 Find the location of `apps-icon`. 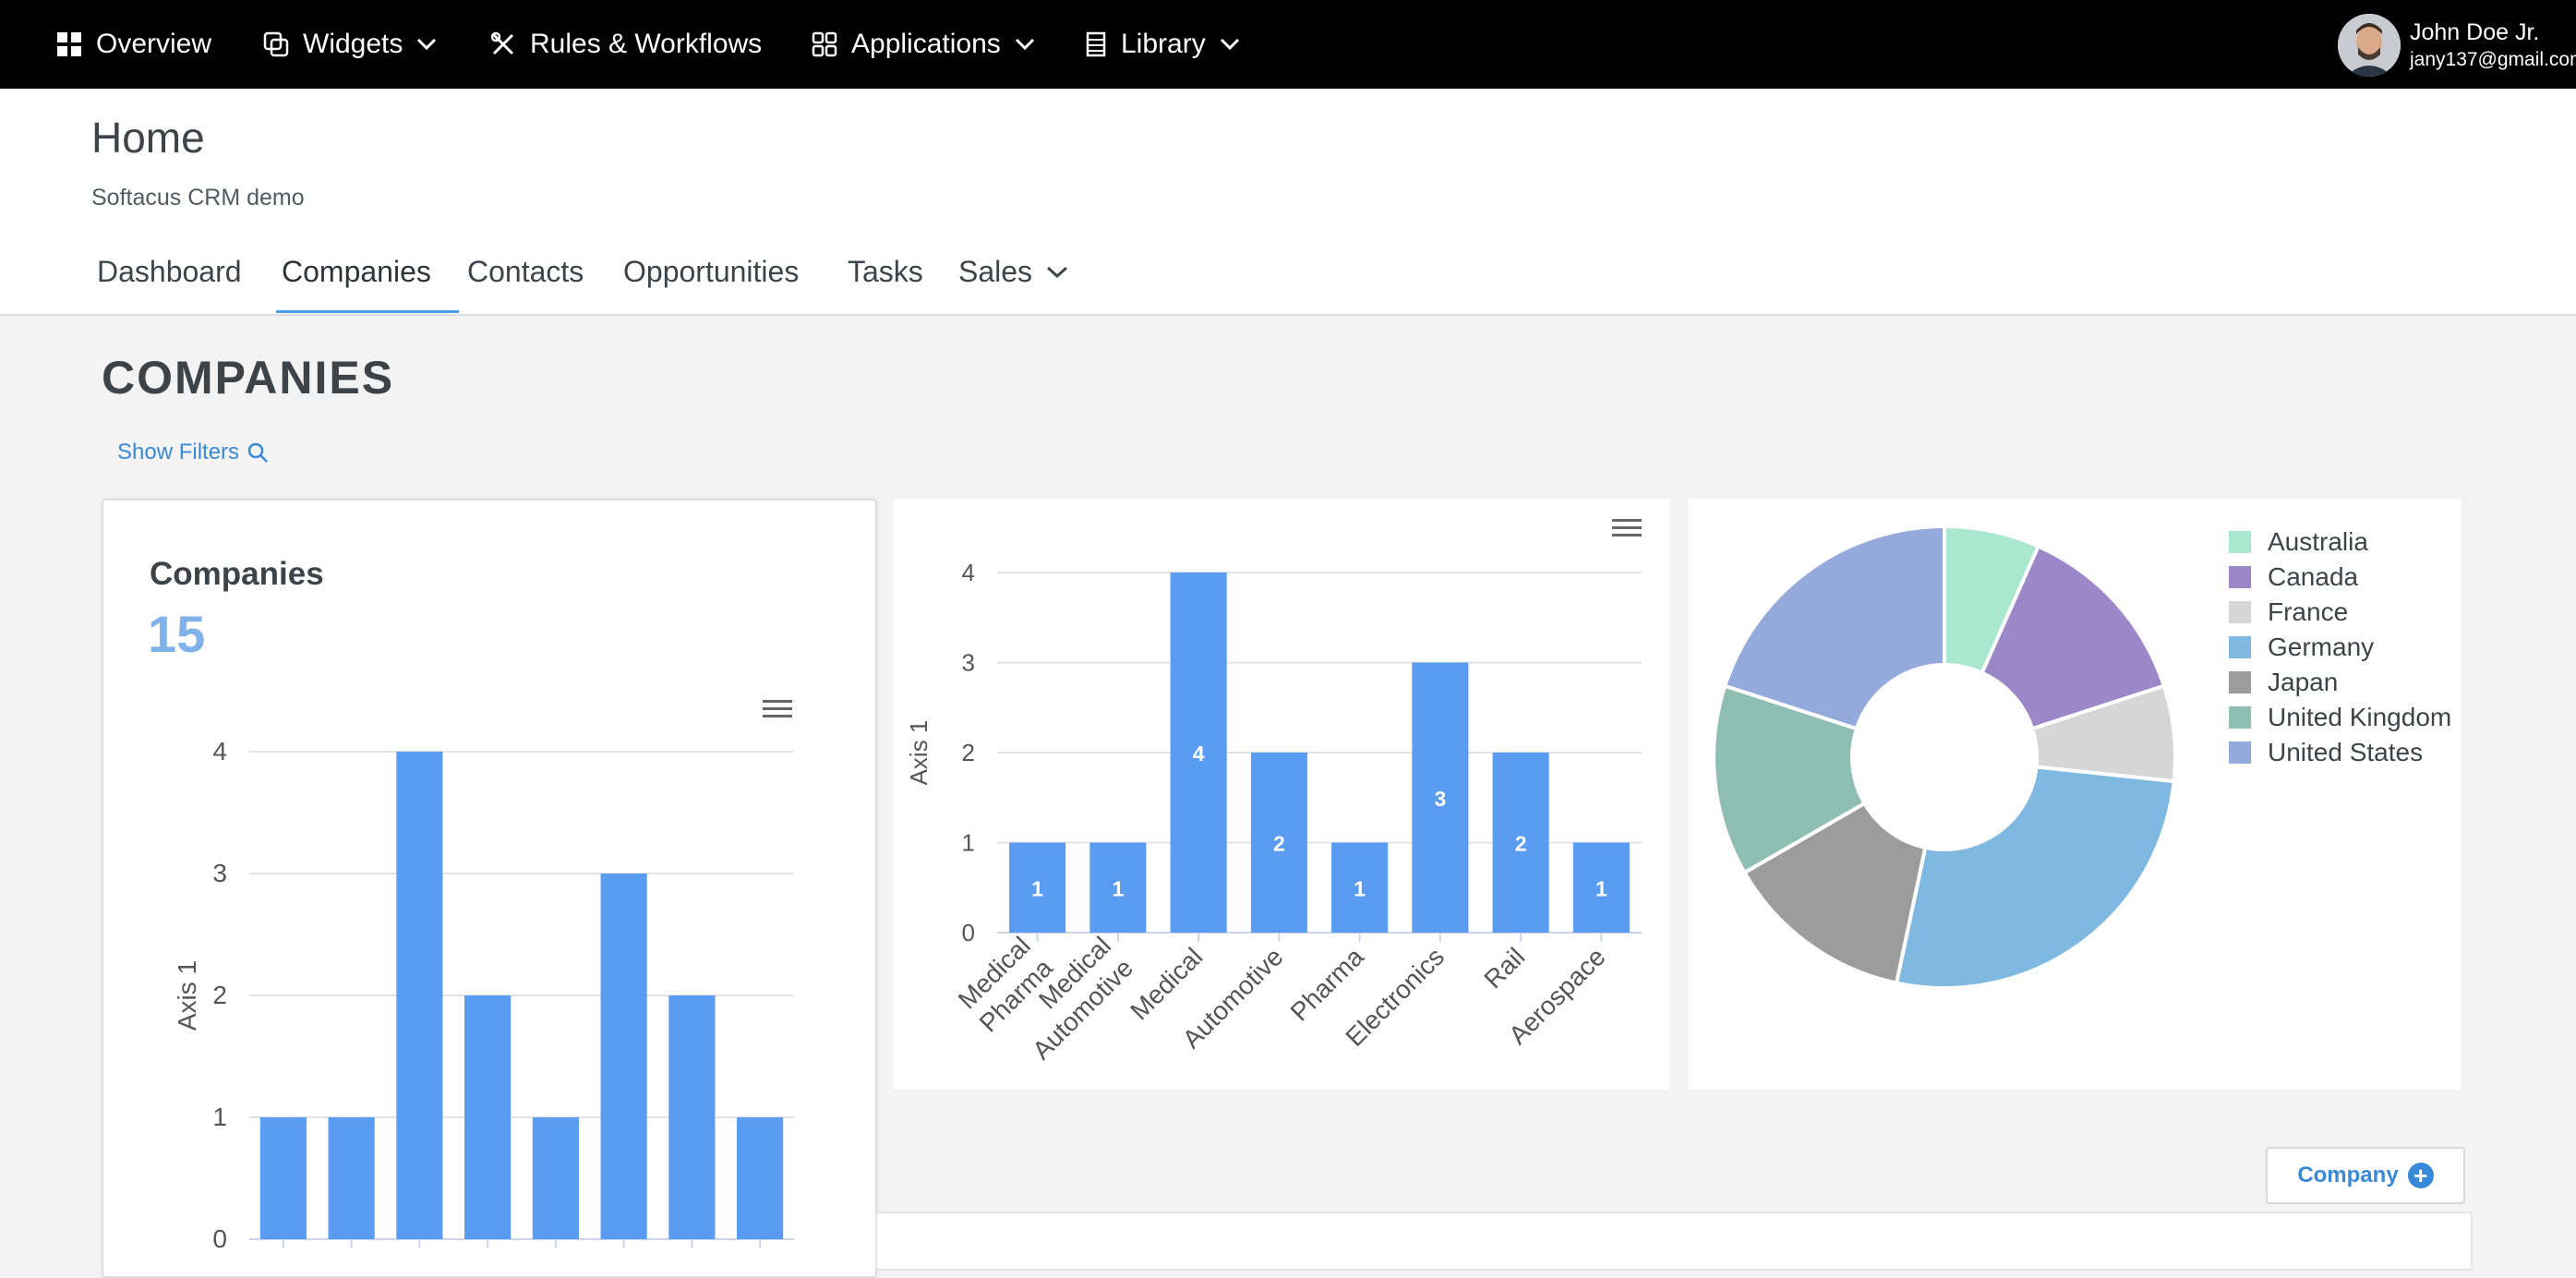

apps-icon is located at coordinates (824, 44).